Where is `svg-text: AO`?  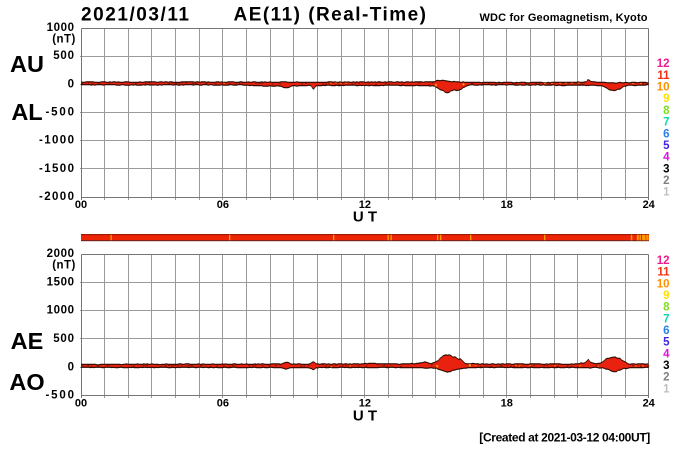 svg-text: AO is located at coordinates (26, 382).